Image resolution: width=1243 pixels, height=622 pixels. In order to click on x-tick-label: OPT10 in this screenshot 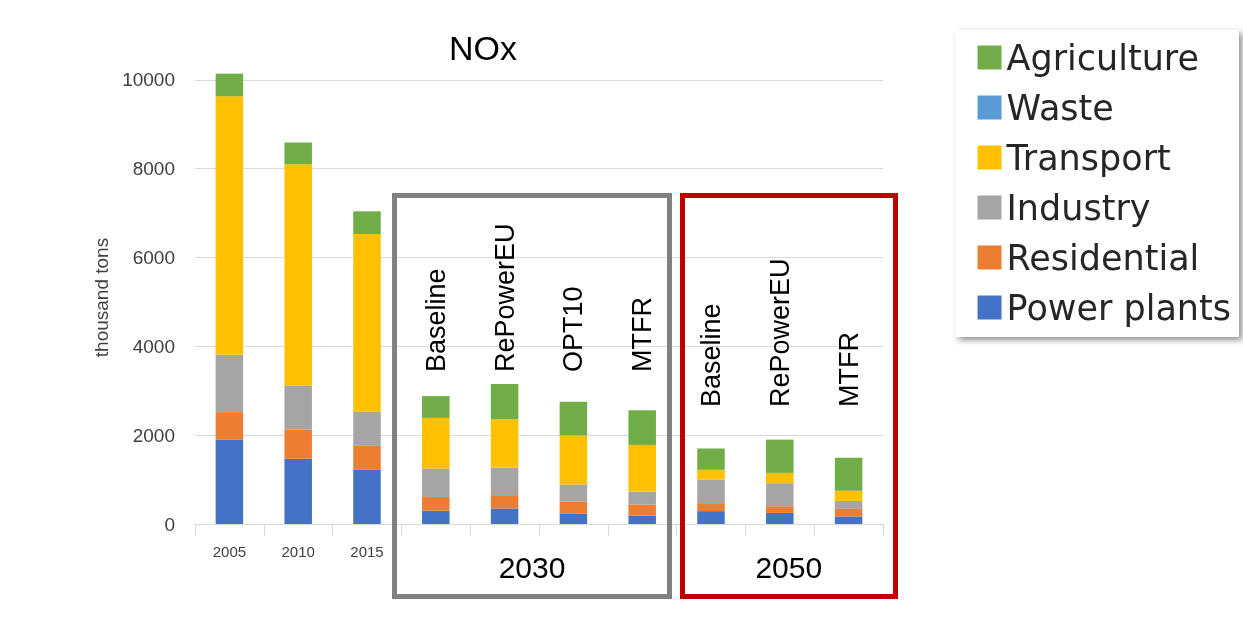, I will do `click(573, 329)`.